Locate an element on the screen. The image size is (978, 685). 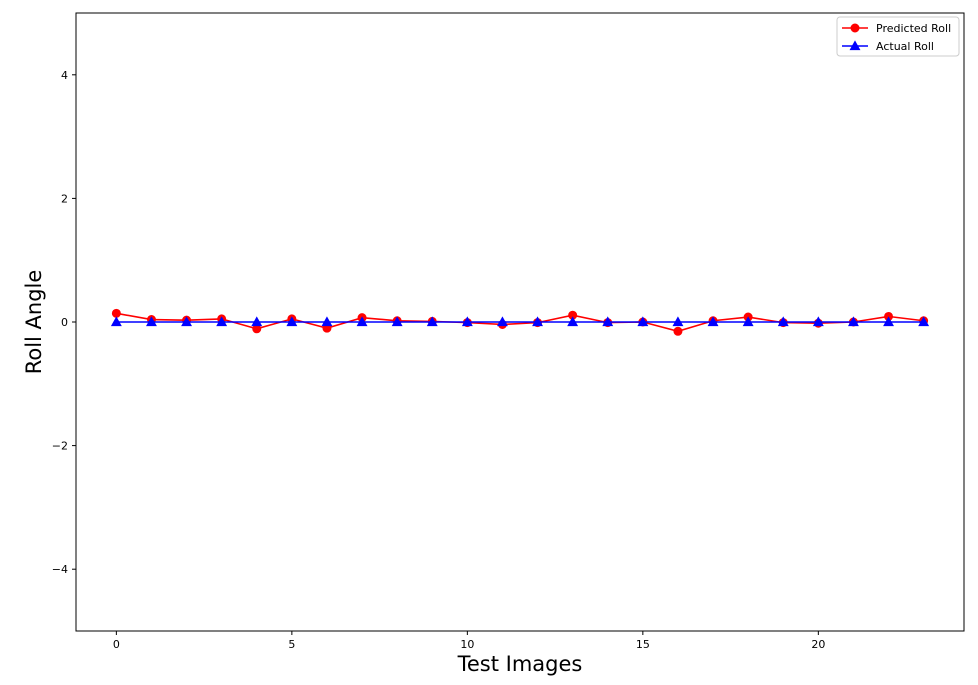
y-axis-title: Roll Angle is located at coordinates (34, 322).